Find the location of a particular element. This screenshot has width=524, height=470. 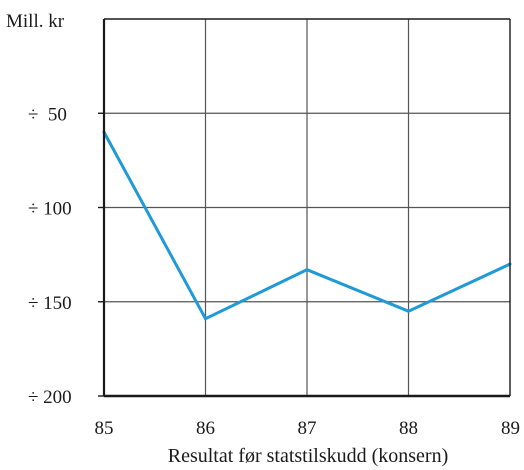

x-tick-label: 89 is located at coordinates (510, 428).